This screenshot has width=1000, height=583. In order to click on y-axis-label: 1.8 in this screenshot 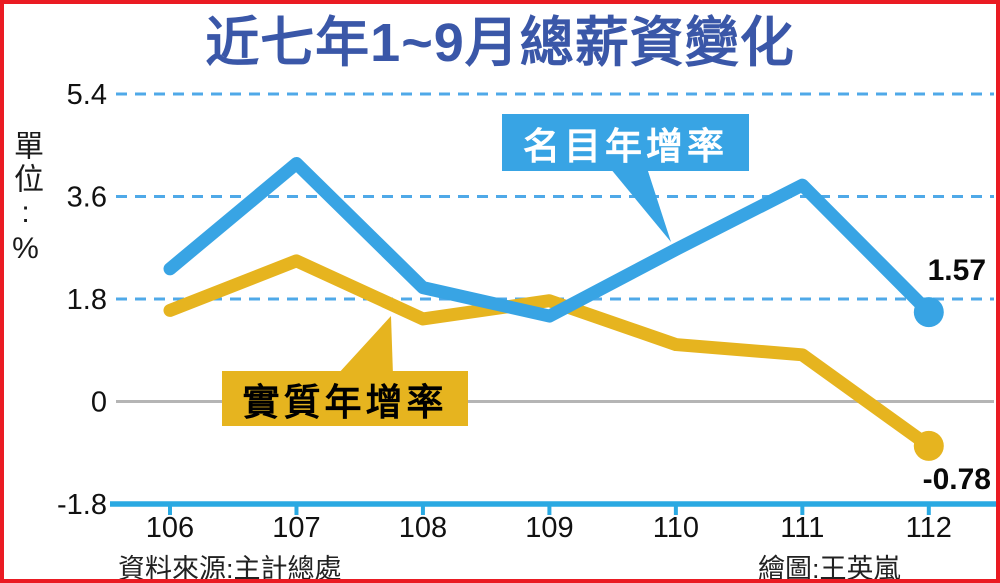, I will do `click(87, 300)`.